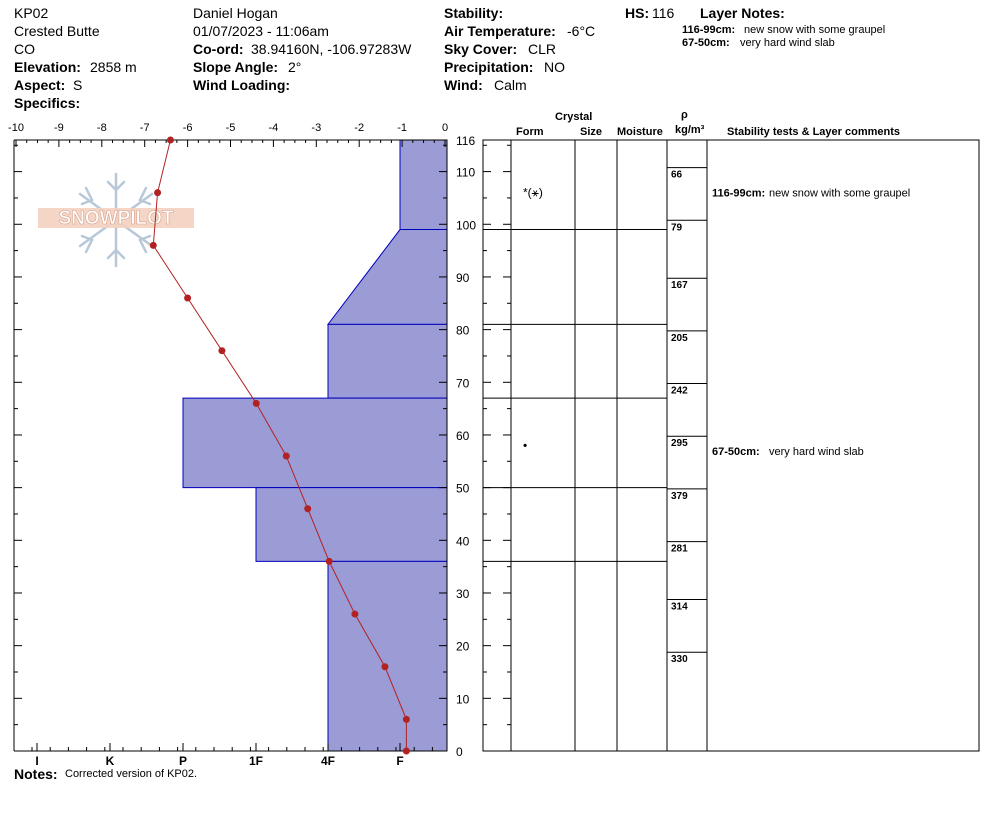  I want to click on precip-label: Precipitation:, so click(489, 67).